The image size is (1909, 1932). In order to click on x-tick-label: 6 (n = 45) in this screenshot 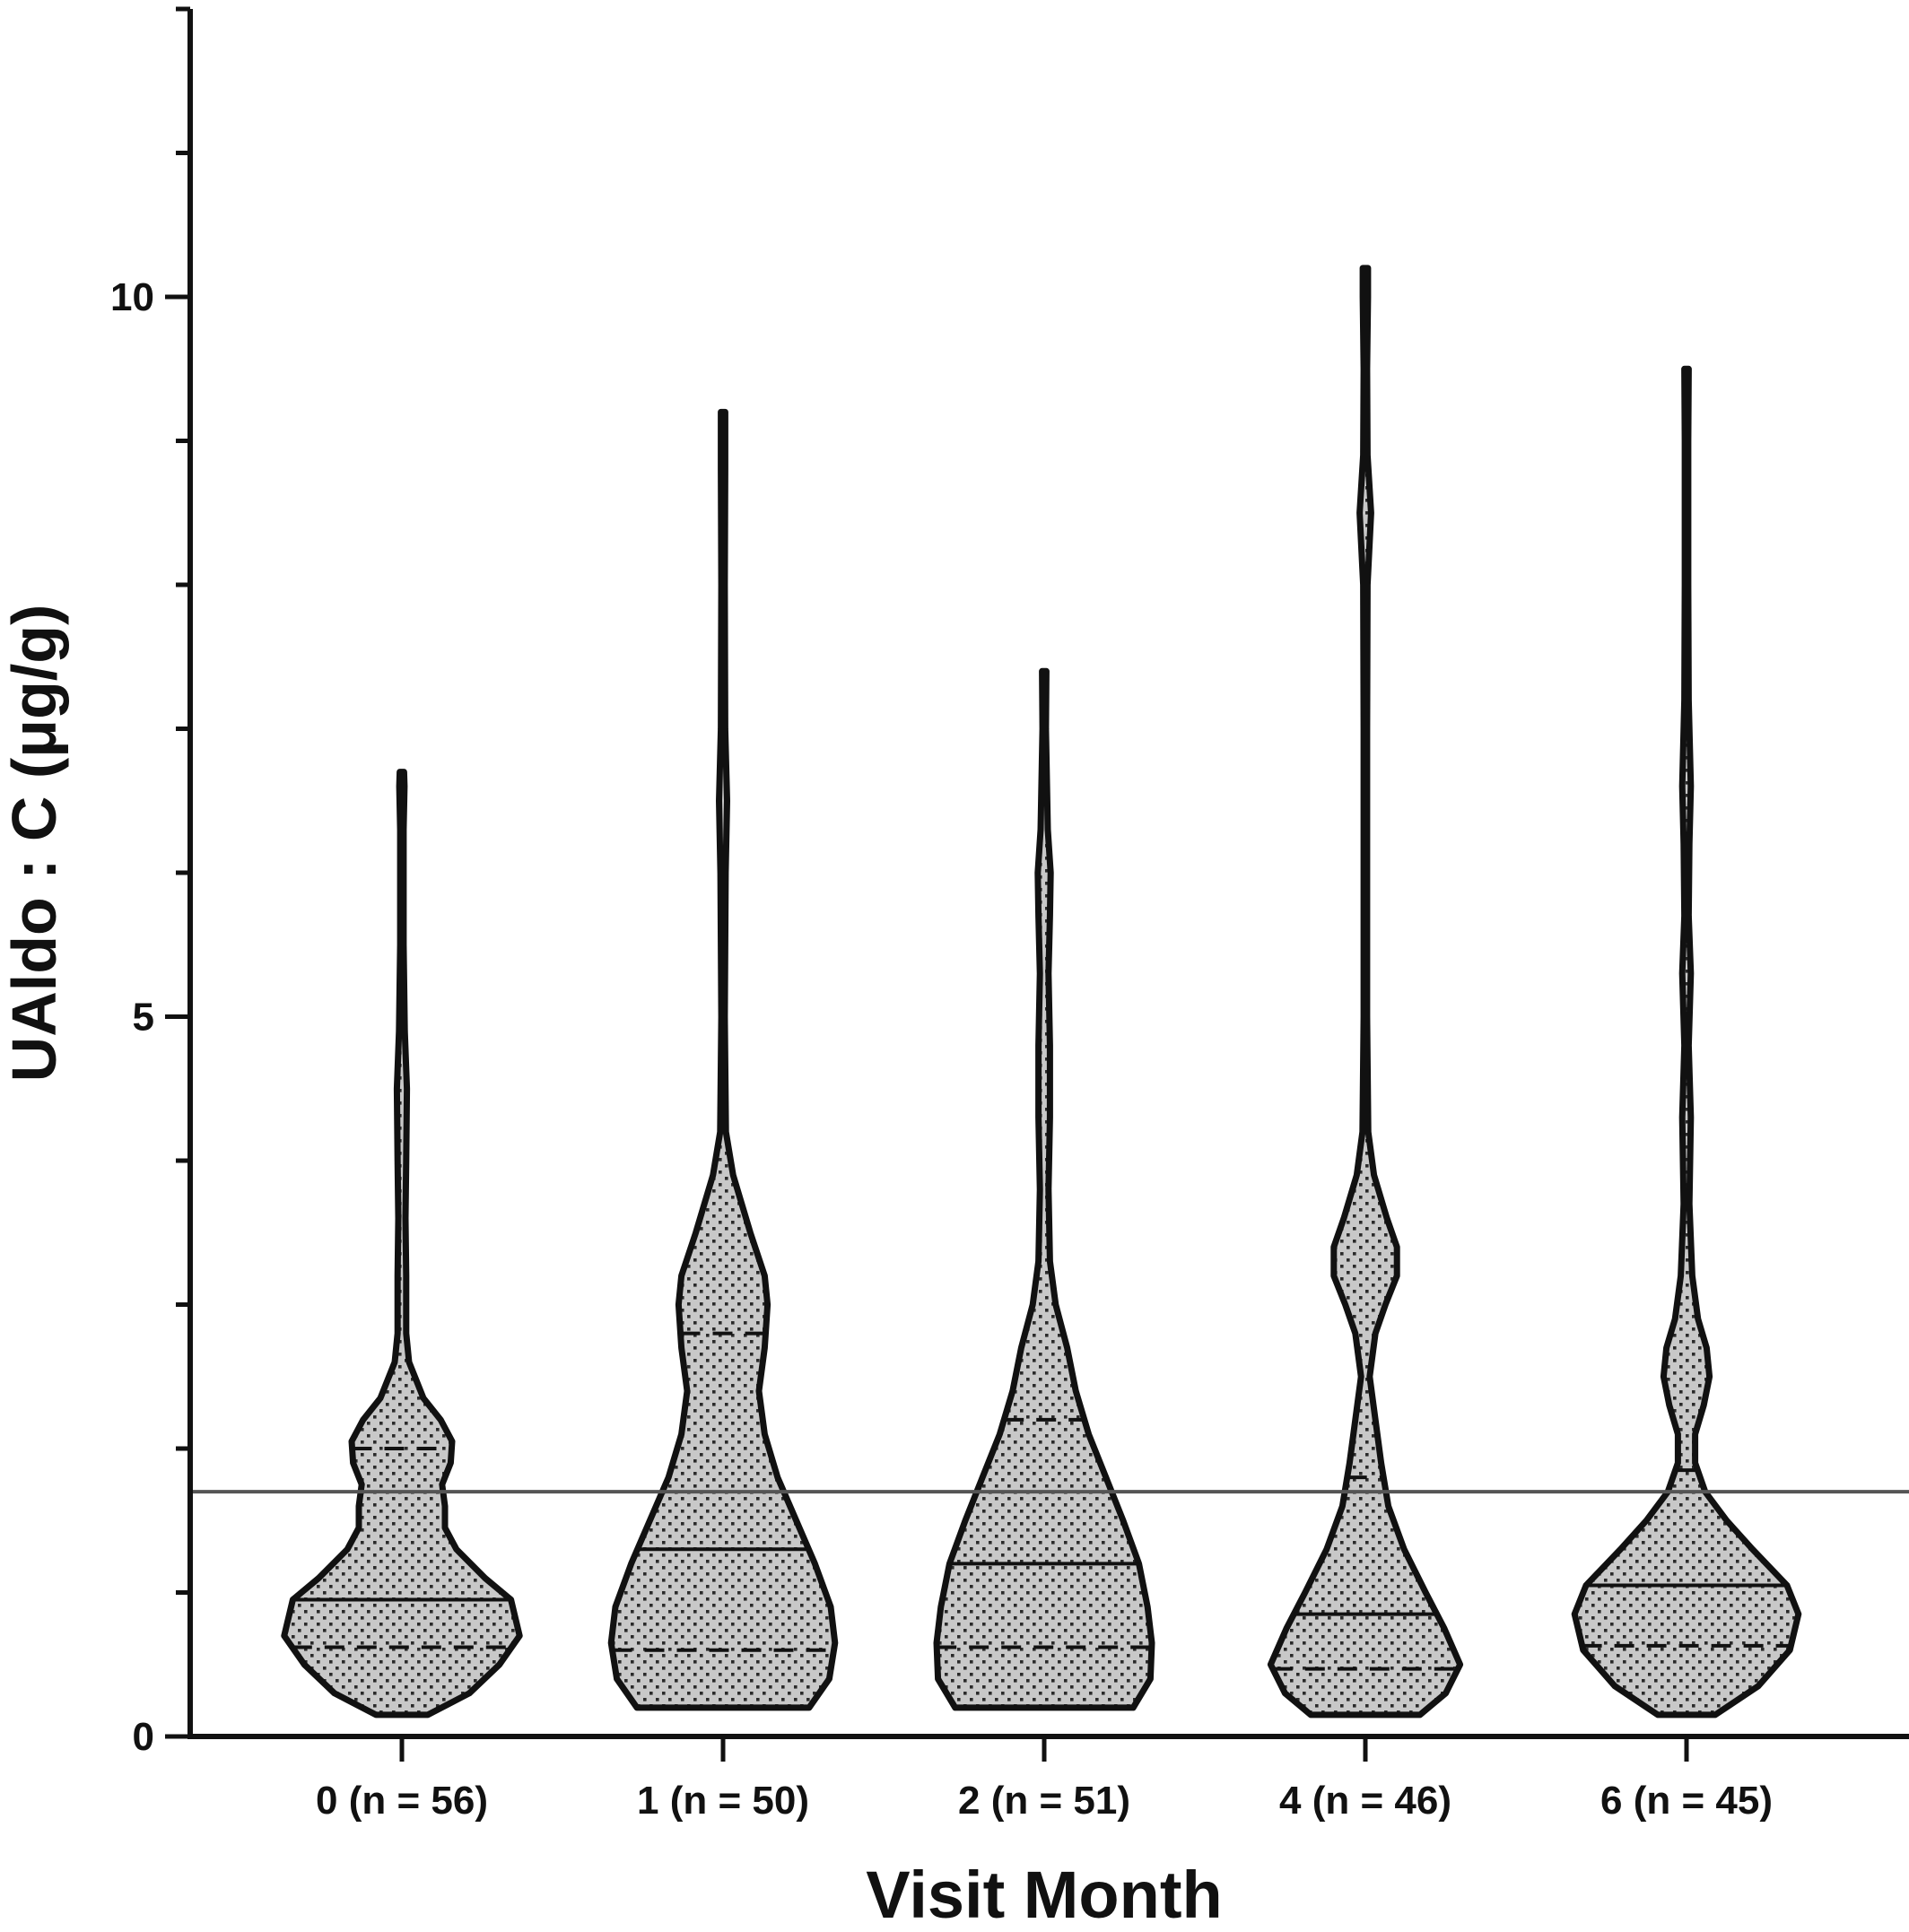, I will do `click(1686, 1801)`.